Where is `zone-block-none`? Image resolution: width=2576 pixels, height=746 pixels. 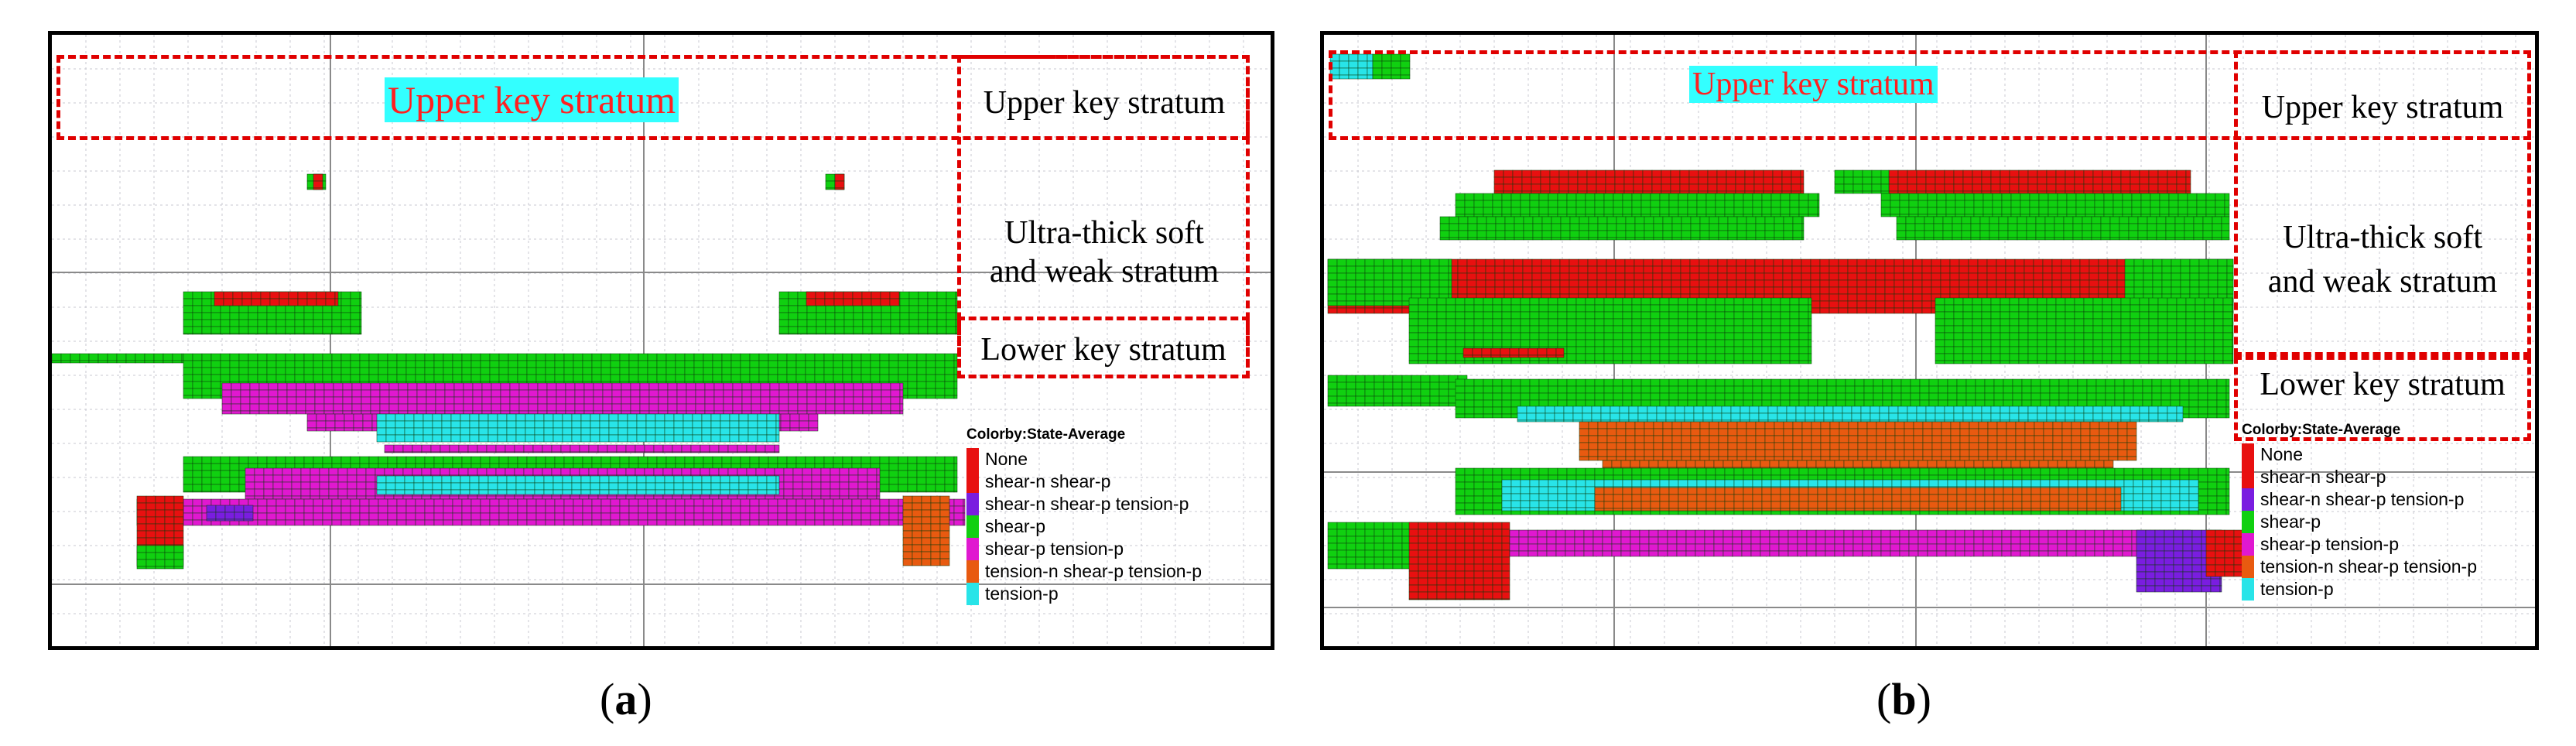 zone-block-none is located at coordinates (1649, 181).